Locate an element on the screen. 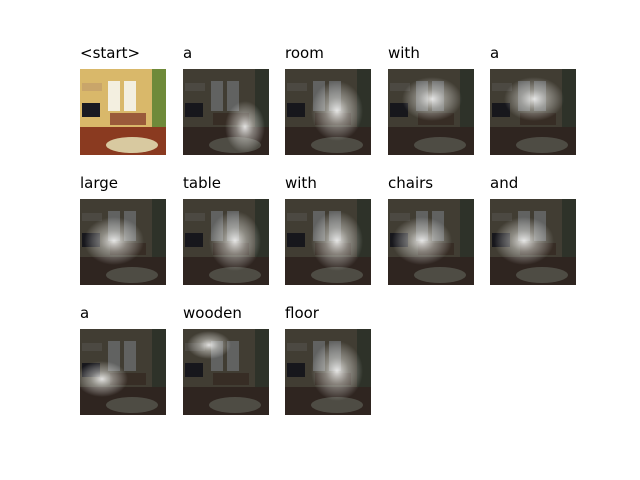 The image size is (640, 480). attention-cell: room is located at coordinates (328, 99).